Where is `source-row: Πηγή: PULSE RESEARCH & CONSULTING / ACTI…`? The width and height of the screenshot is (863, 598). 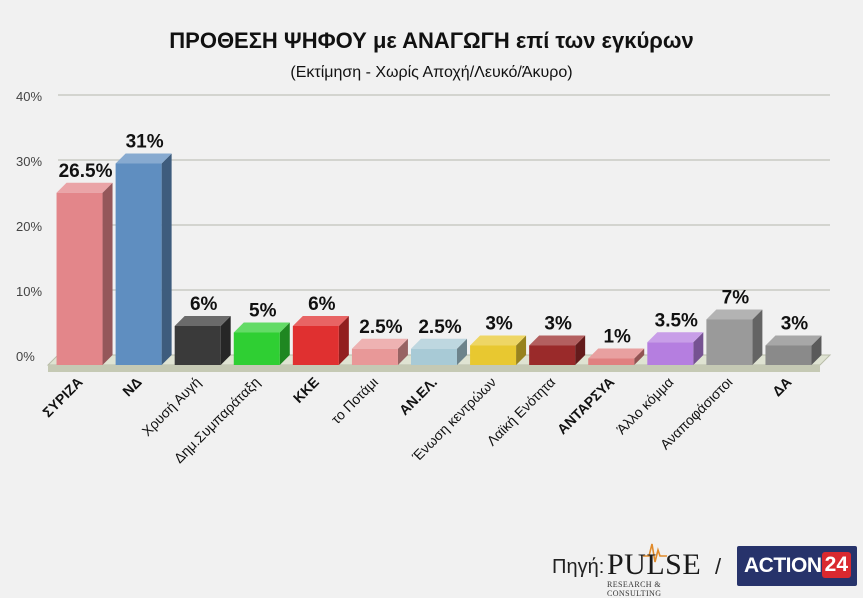
source-row: Πηγή: PULSE RESEARCH & CONSULTING / ACTI… is located at coordinates (431, 569).